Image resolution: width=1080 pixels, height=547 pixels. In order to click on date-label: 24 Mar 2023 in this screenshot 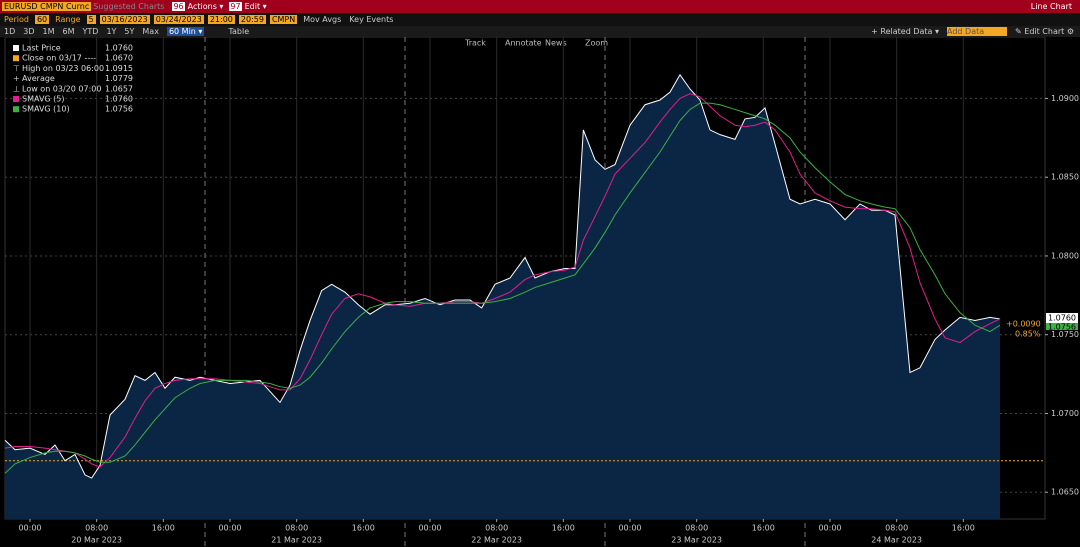, I will do `click(896, 540)`.